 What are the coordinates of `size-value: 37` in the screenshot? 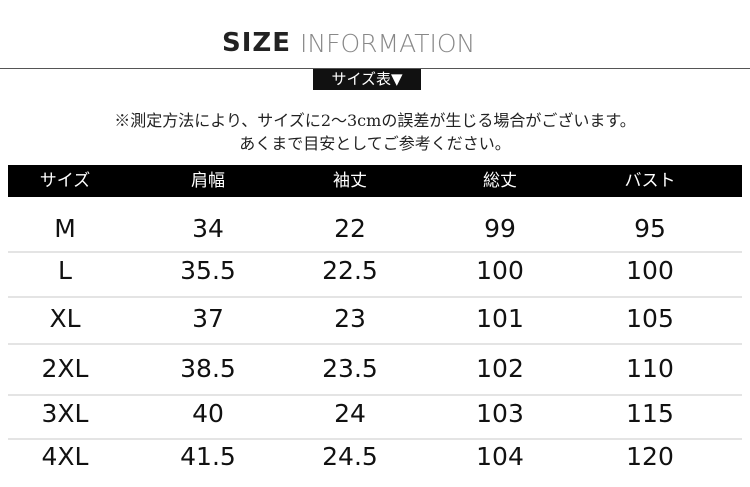 It's located at (208, 318).